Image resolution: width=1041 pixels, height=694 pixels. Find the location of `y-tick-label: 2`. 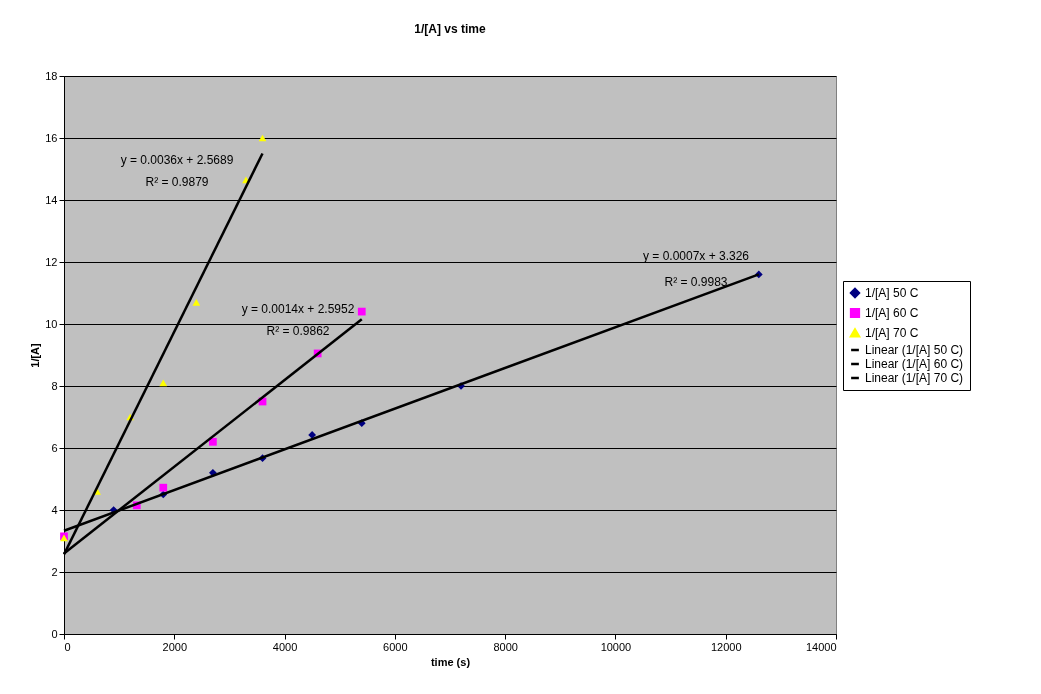

y-tick-label: 2 is located at coordinates (54, 571).